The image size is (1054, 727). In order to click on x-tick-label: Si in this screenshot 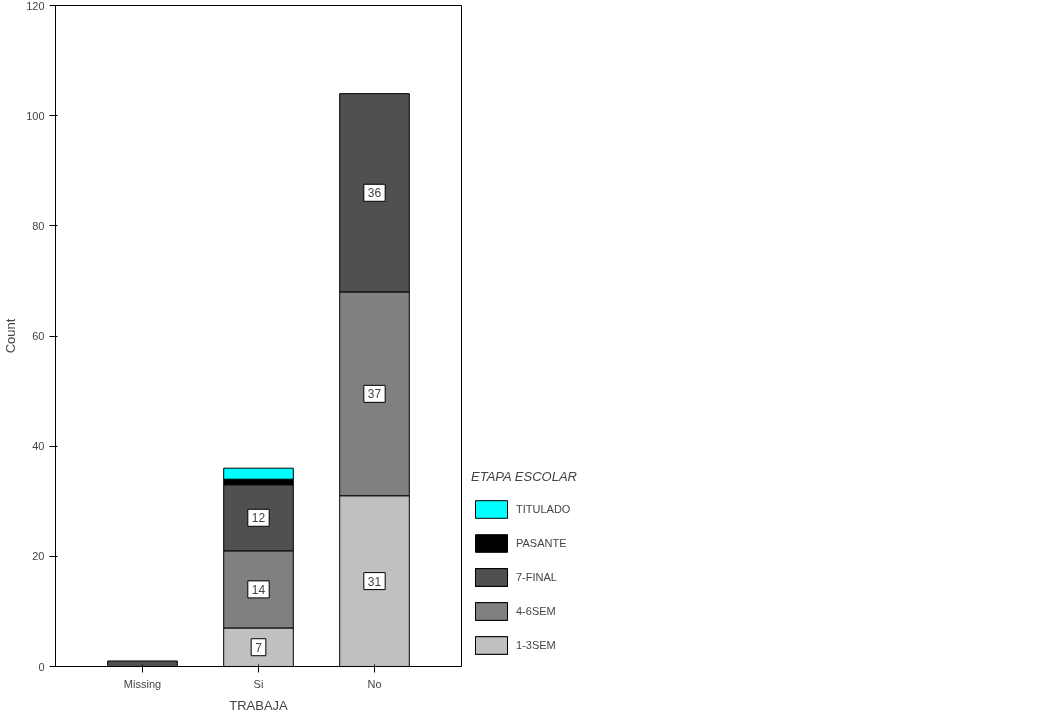, I will do `click(258, 683)`.